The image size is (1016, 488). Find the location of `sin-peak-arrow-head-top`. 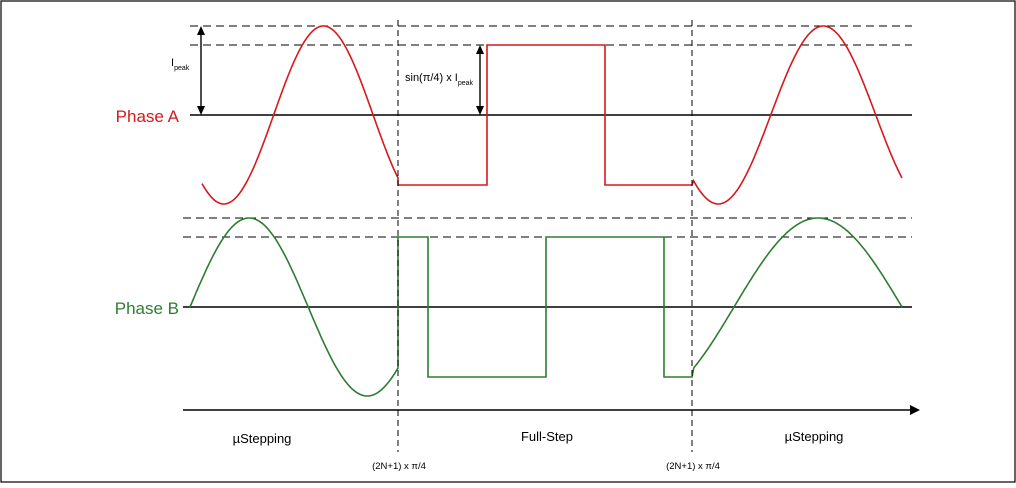

sin-peak-arrow-head-top is located at coordinates (480, 49).